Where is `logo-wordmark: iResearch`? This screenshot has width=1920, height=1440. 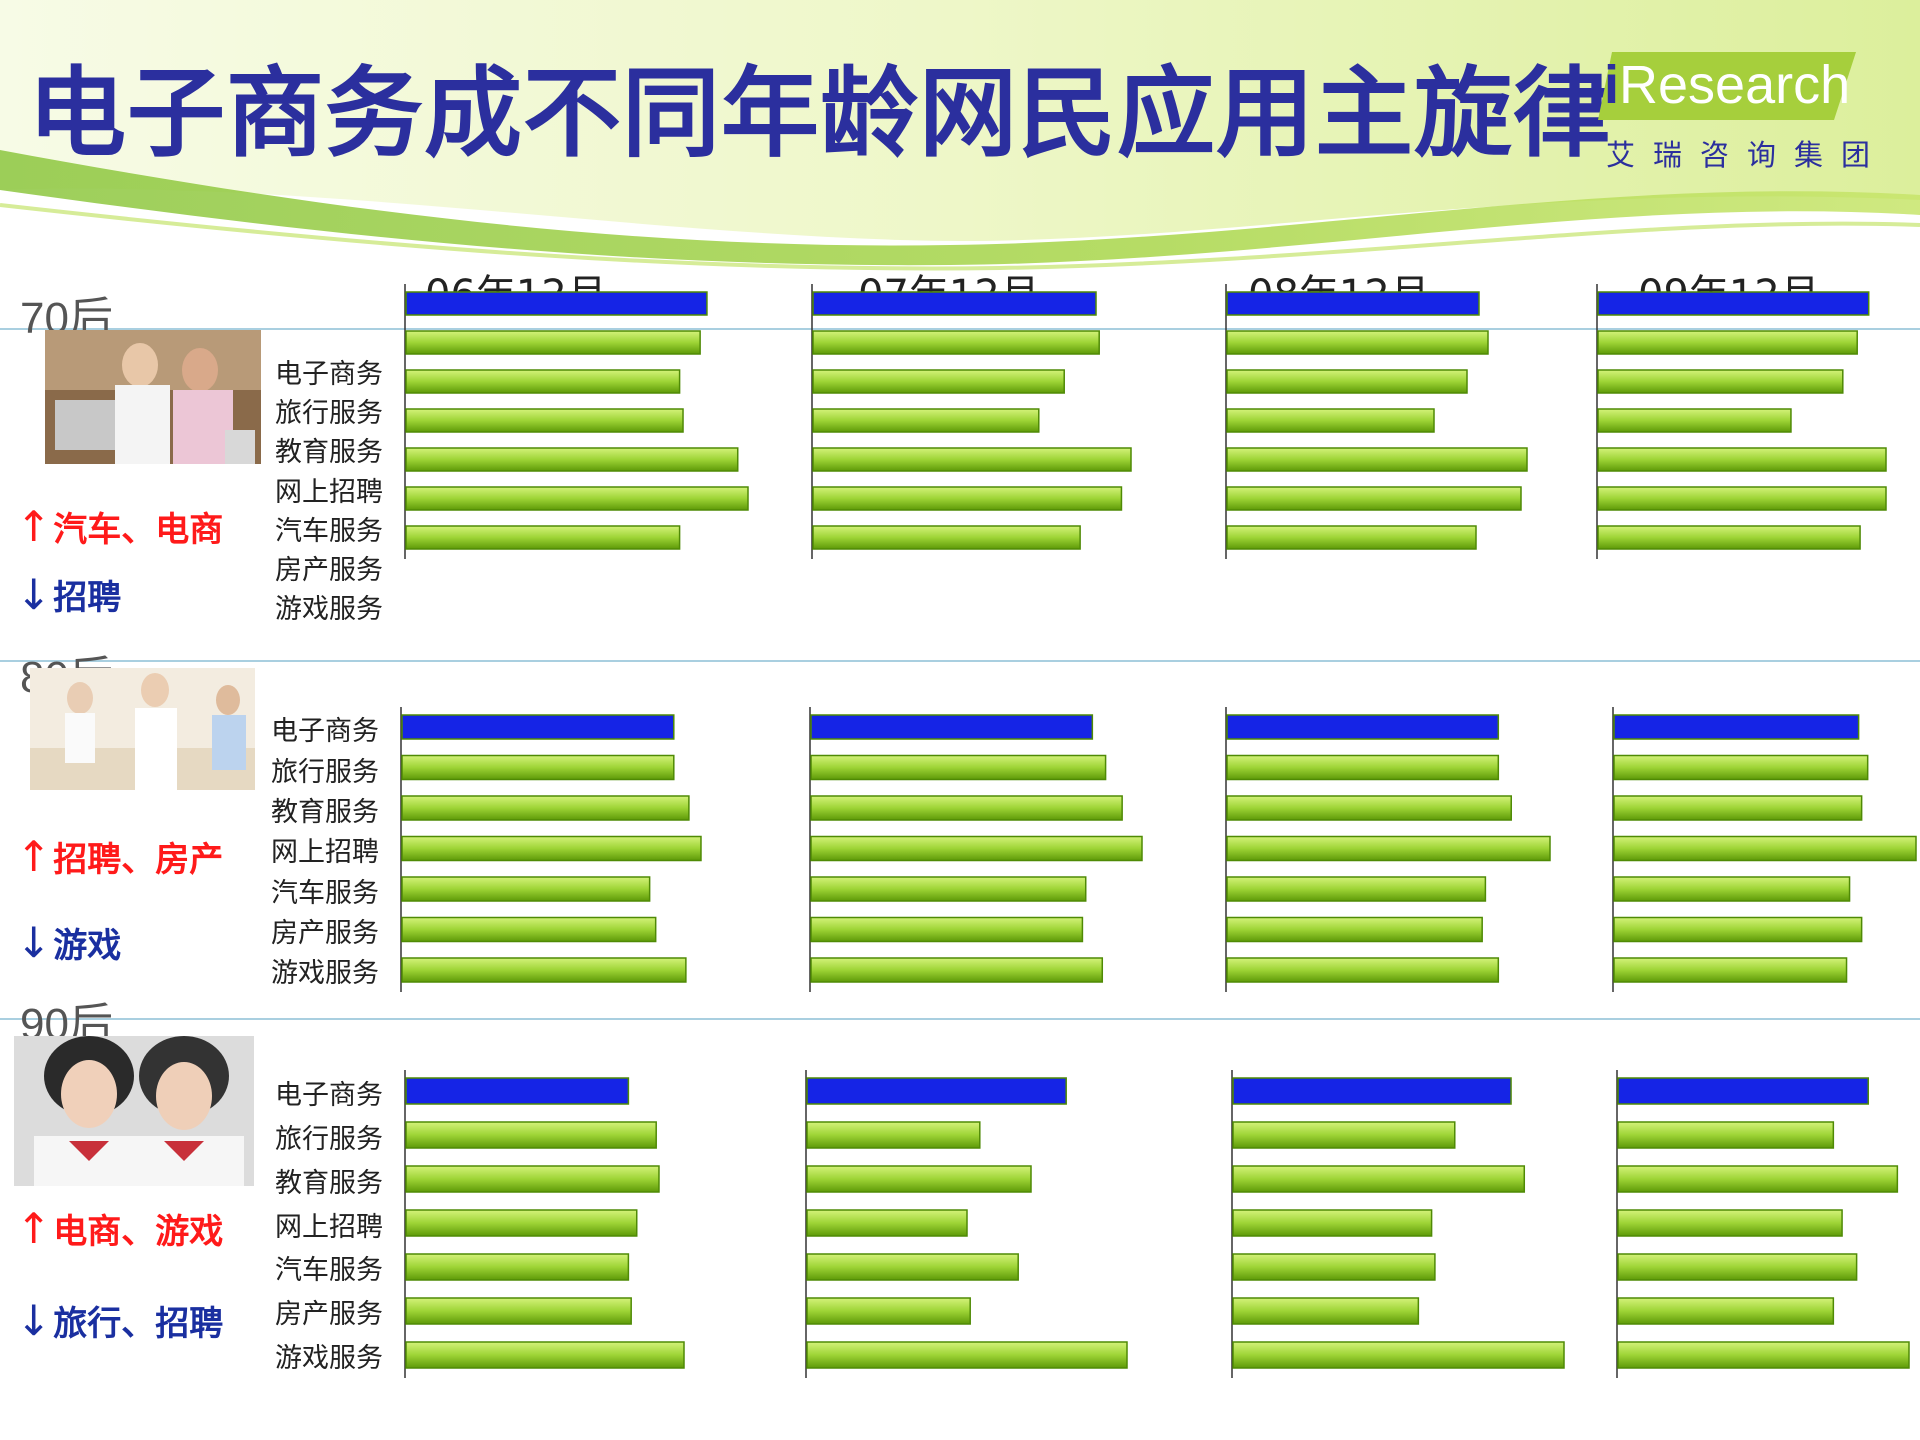
logo-wordmark: iResearch is located at coordinates (1727, 85).